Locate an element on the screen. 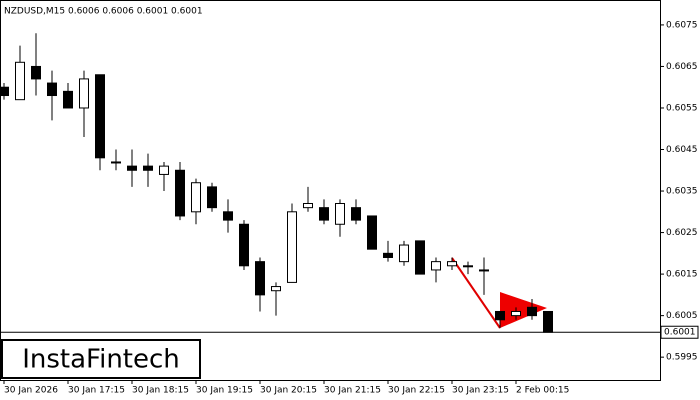 The width and height of the screenshot is (700, 400). current-price-box is located at coordinates (679, 332).